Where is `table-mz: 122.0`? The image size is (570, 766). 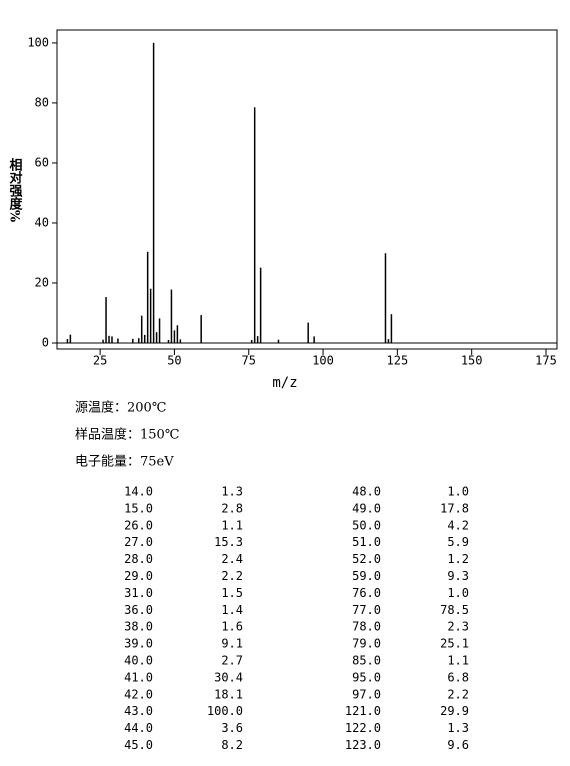
table-mz: 122.0 is located at coordinates (363, 728).